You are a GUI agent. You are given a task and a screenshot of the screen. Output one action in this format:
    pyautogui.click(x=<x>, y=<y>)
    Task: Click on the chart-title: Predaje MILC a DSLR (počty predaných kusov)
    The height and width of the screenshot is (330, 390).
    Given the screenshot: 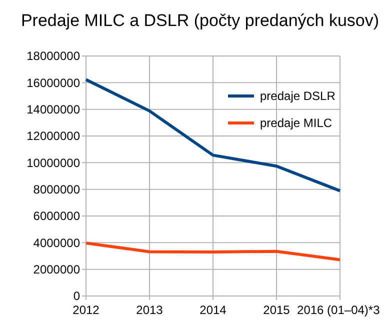 What is the action you would take?
    pyautogui.click(x=200, y=20)
    